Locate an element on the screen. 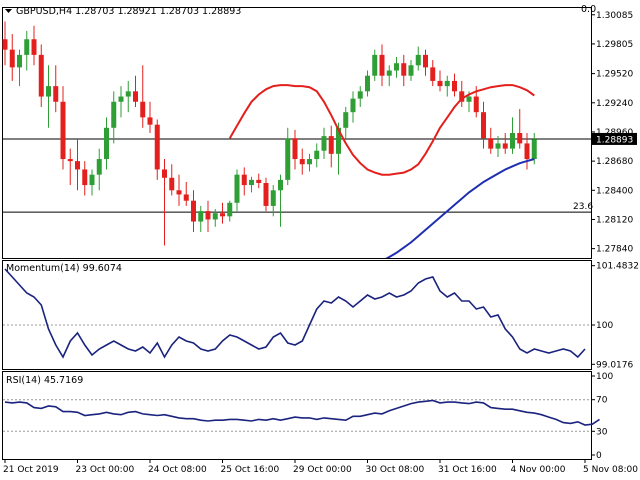  time-tick-label: 24 Oct 08:00 is located at coordinates (177, 470).